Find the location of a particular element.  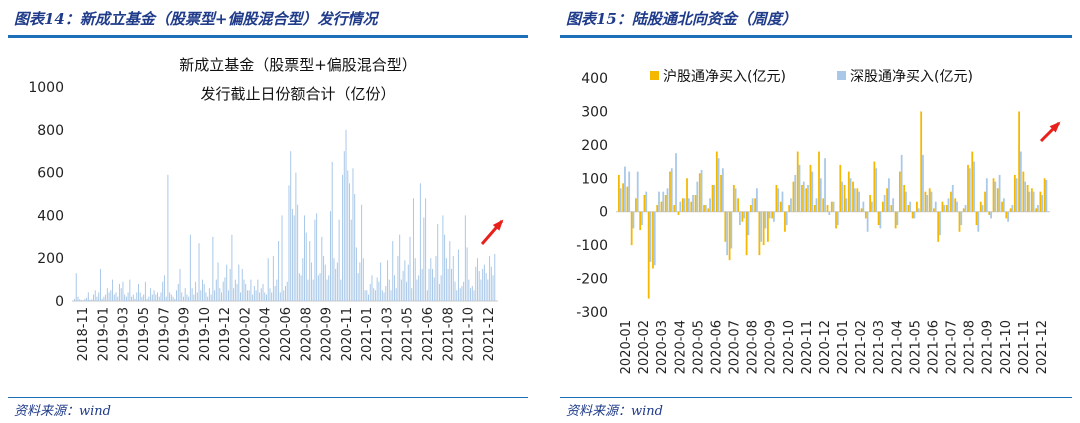

y-tick-label: -300 is located at coordinates (592, 313).